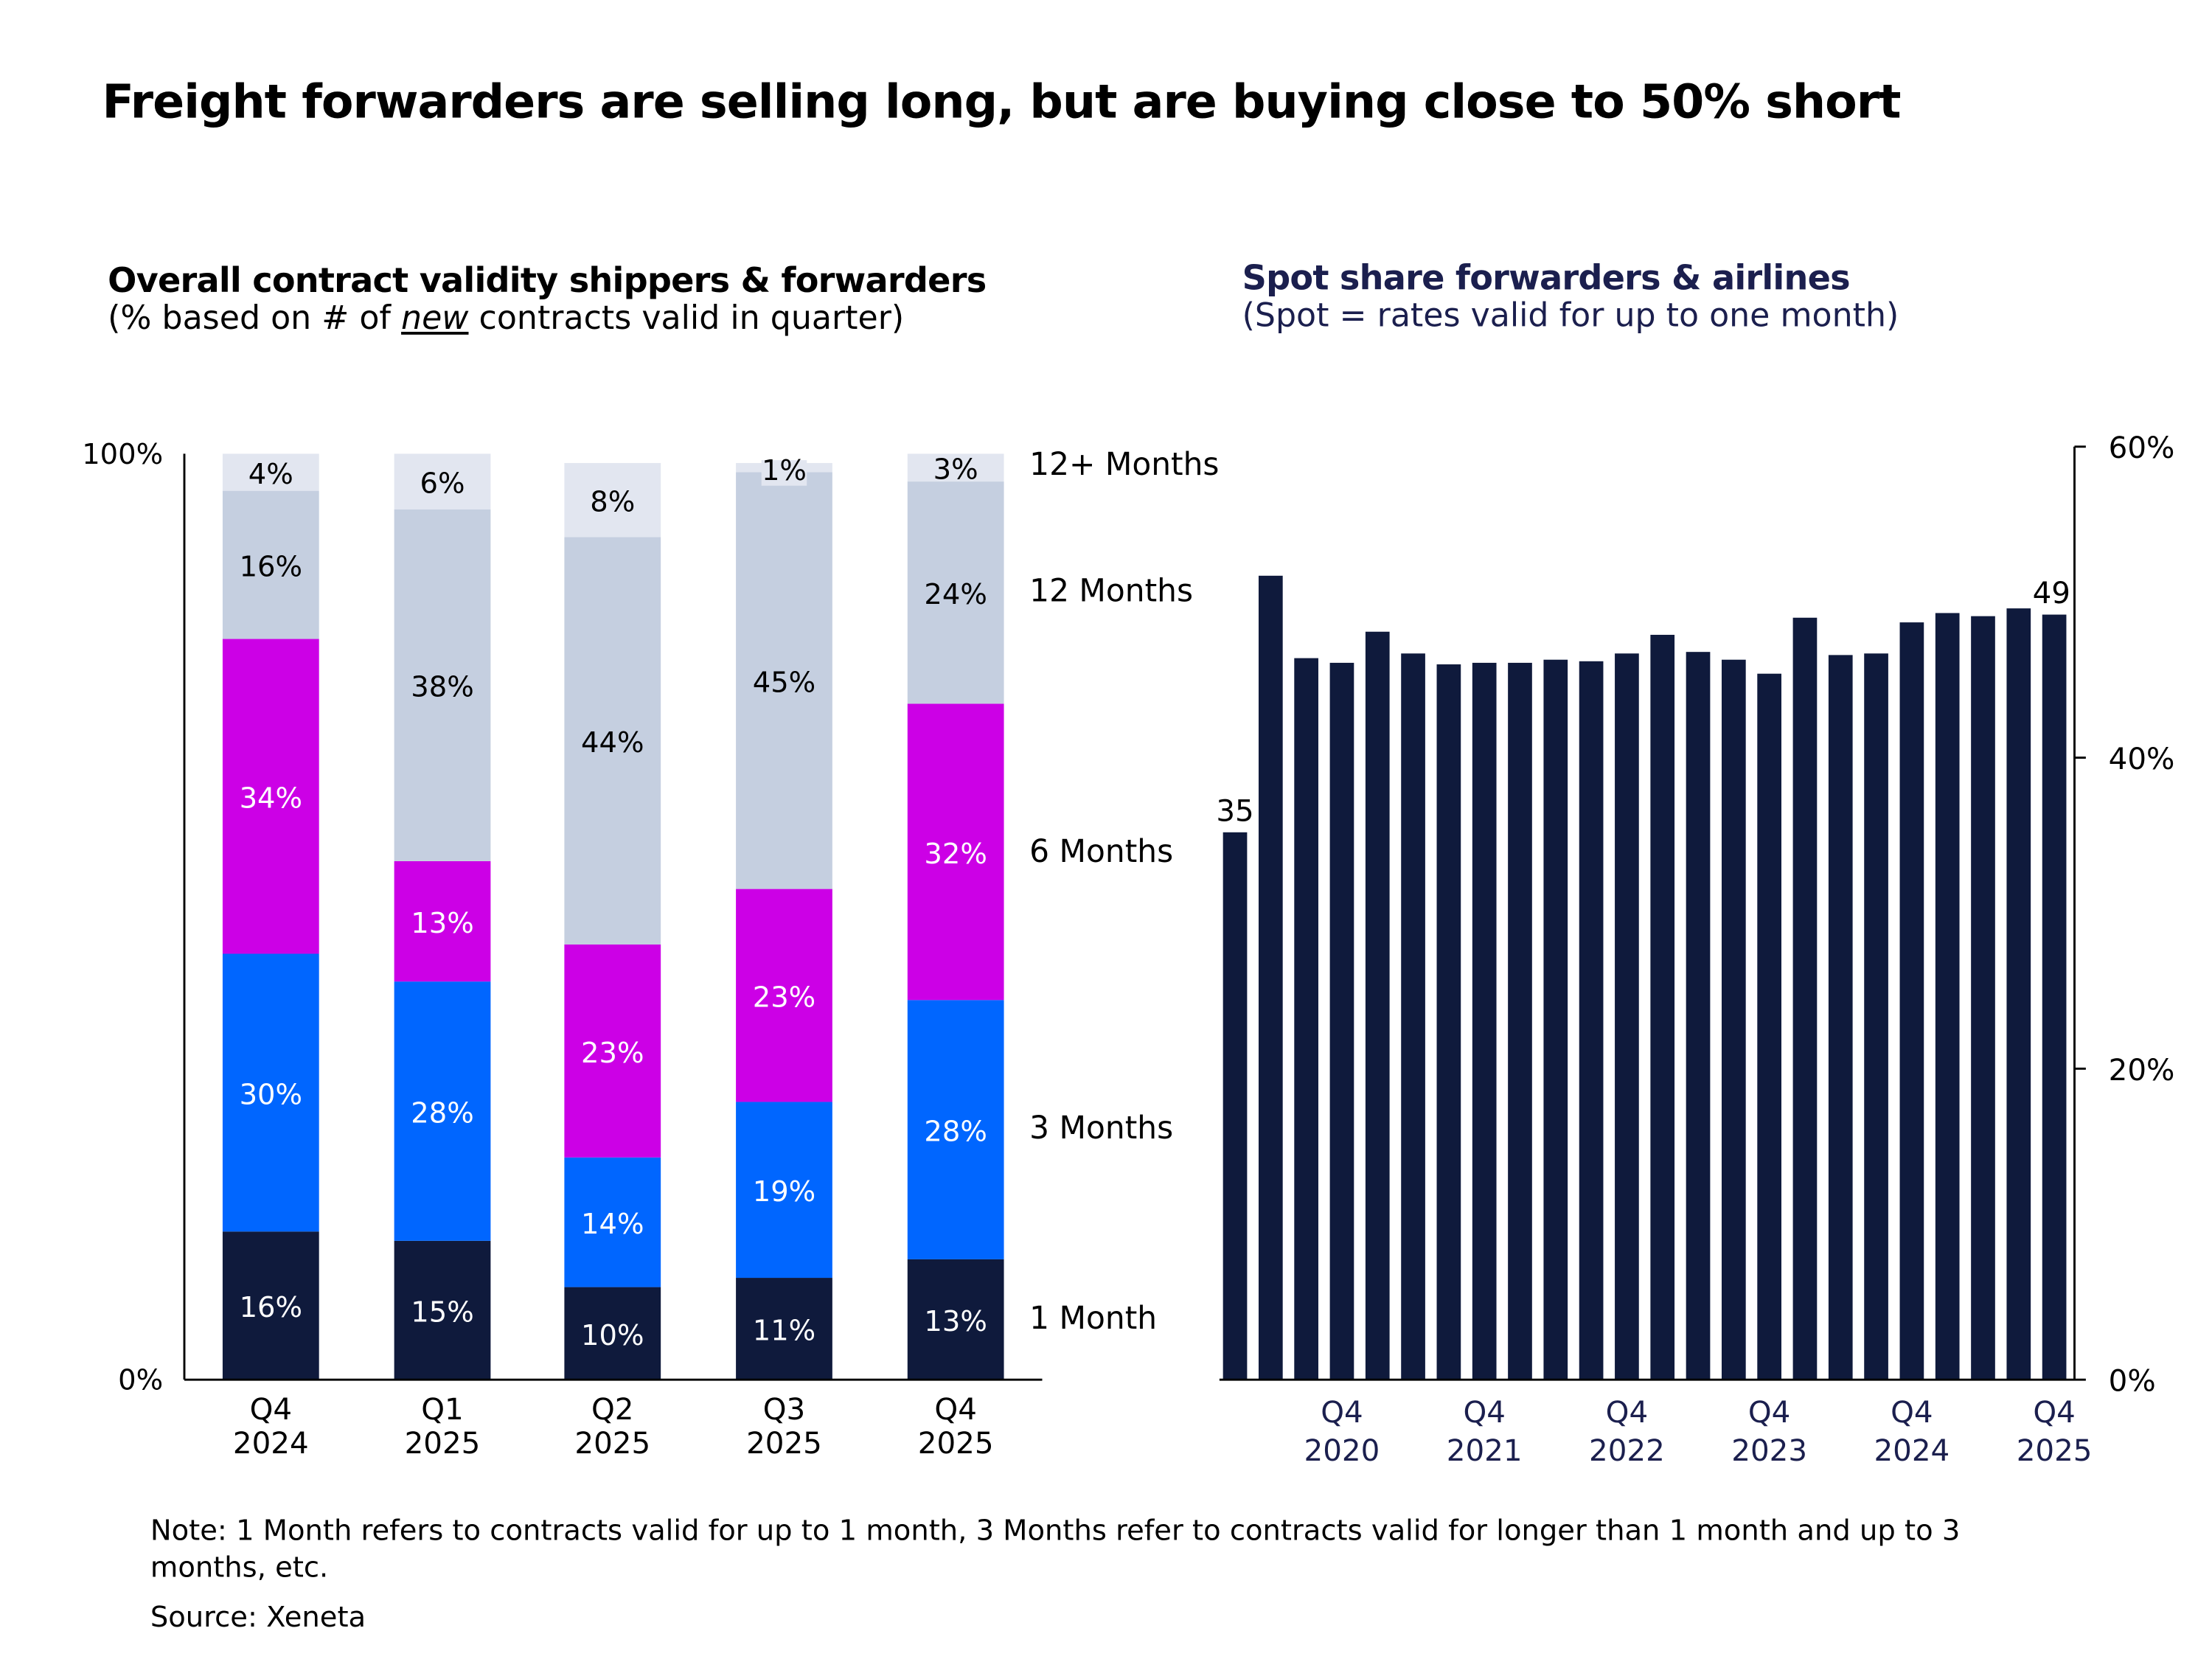 Image resolution: width=2212 pixels, height=1659 pixels. I want to click on right-chart-title: Spot share forwarders & airlines, so click(1546, 278).